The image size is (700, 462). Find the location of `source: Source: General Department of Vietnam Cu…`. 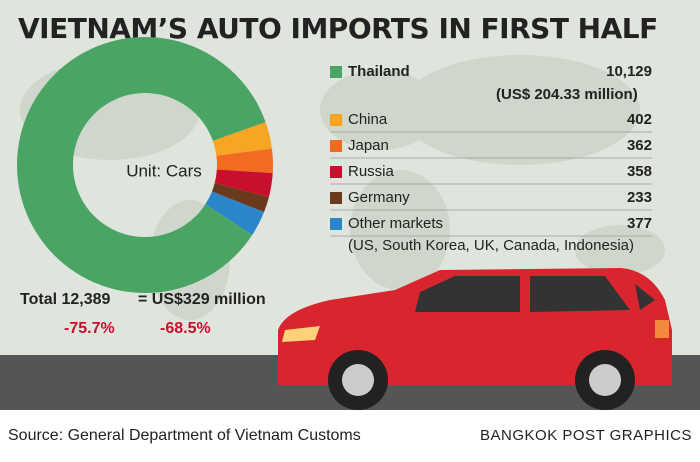

source: Source: General Department of Vietnam Cu… is located at coordinates (184, 435).